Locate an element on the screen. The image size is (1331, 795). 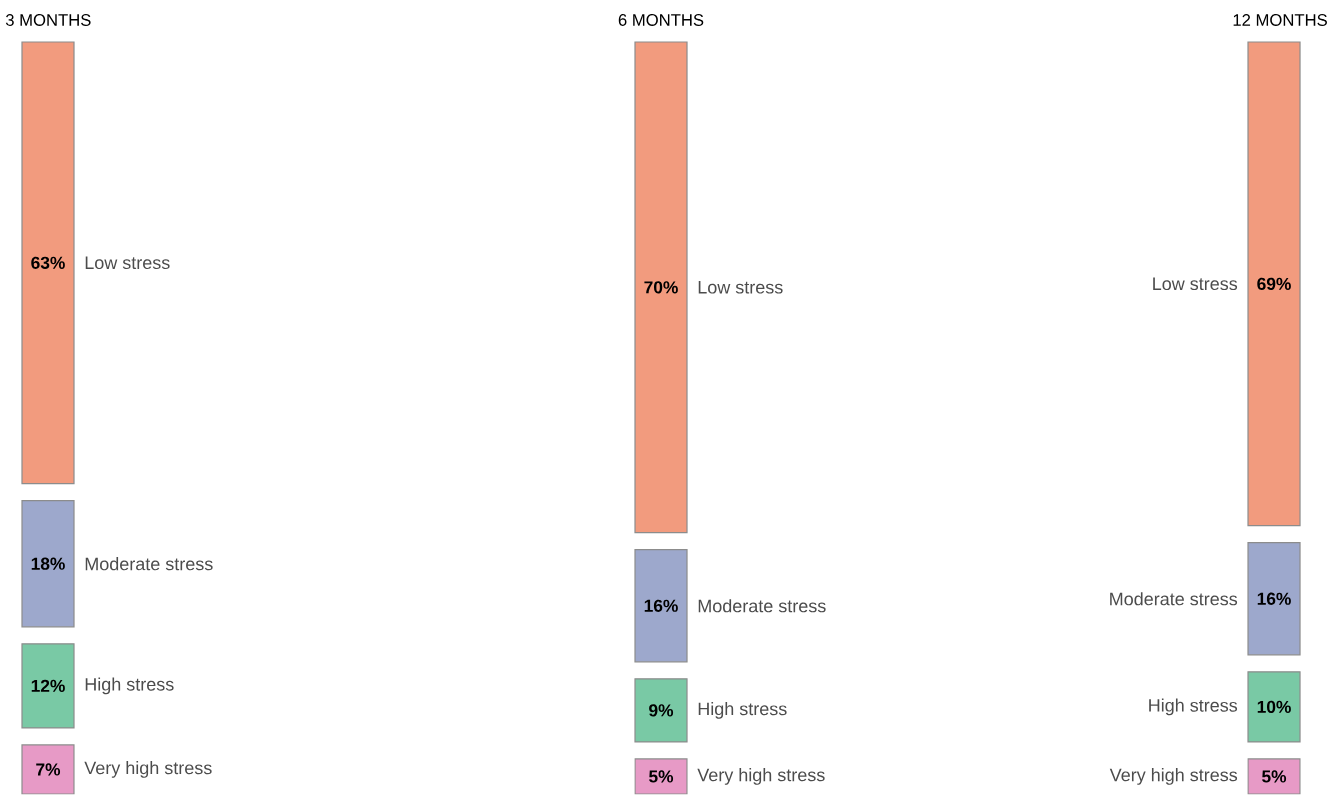
data-label: 63% is located at coordinates (48, 263).